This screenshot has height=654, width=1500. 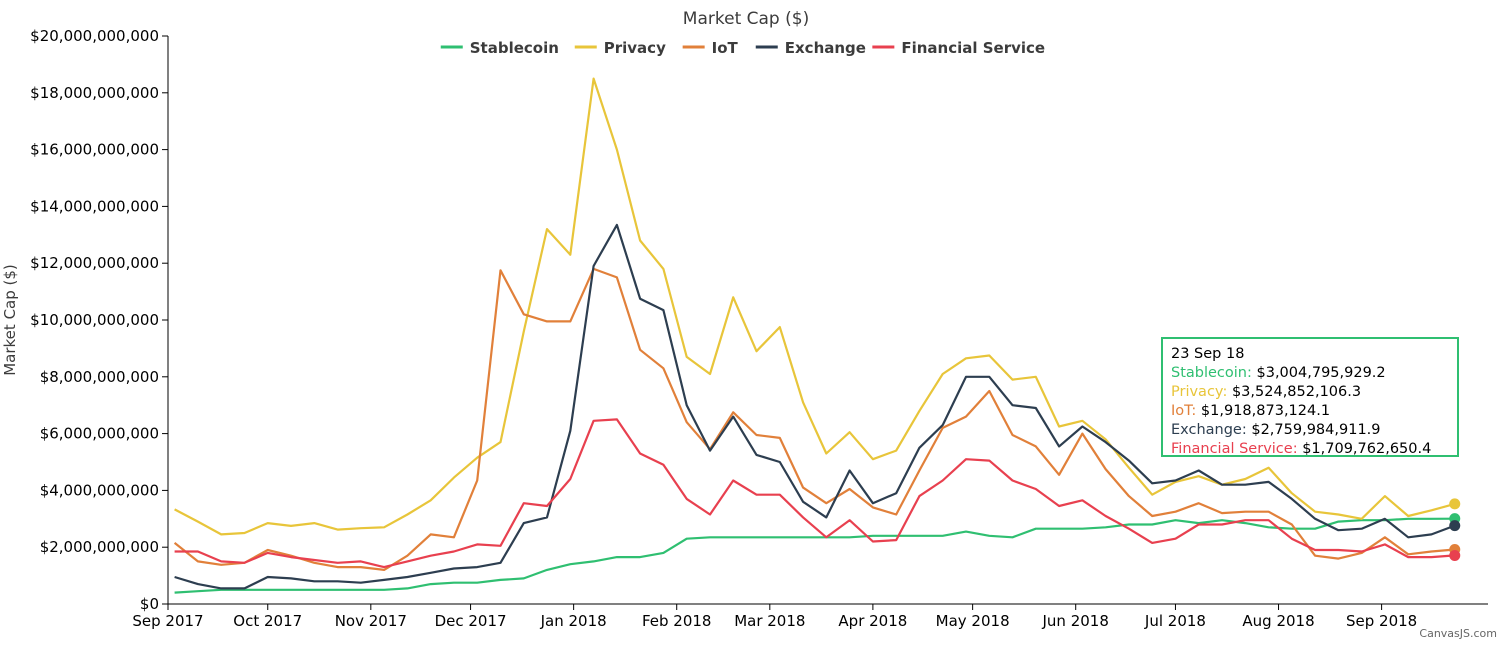 I want to click on y-tick-label: $18,000,000,000, so click(x=94, y=93).